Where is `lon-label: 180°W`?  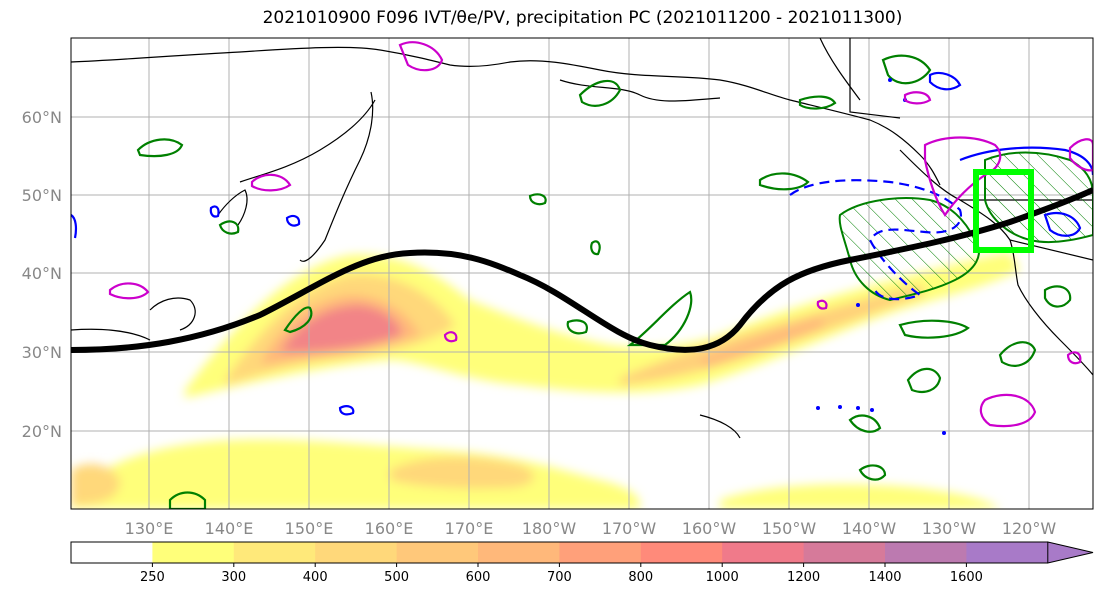
lon-label: 180°W is located at coordinates (549, 528).